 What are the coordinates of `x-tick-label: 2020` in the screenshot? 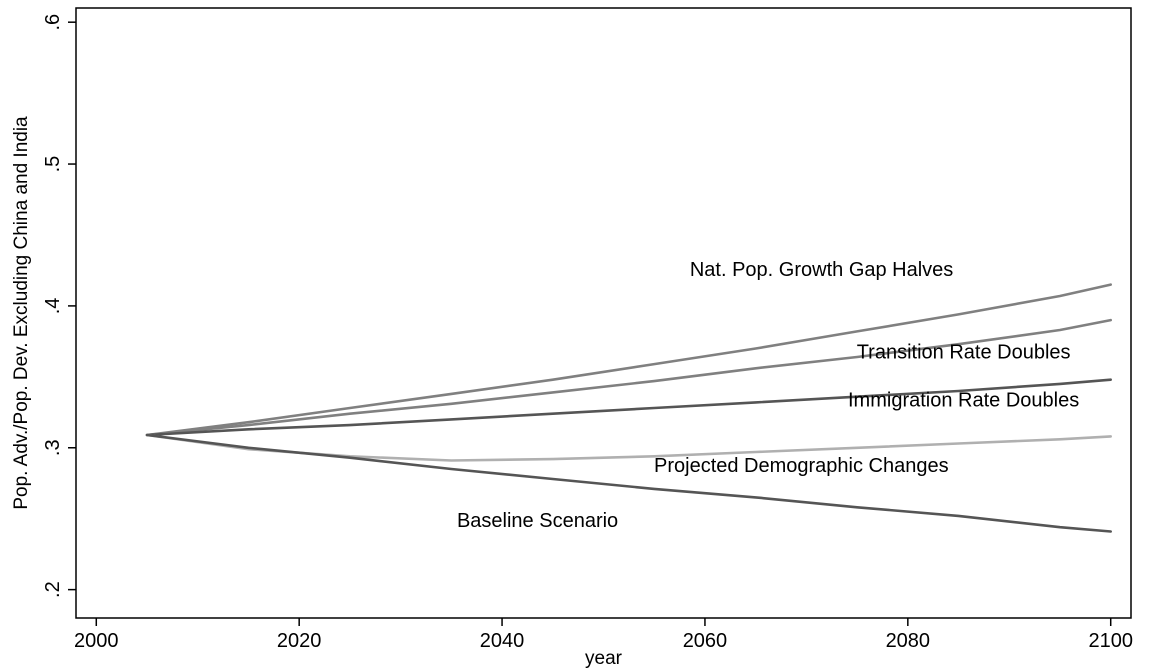 It's located at (299, 641).